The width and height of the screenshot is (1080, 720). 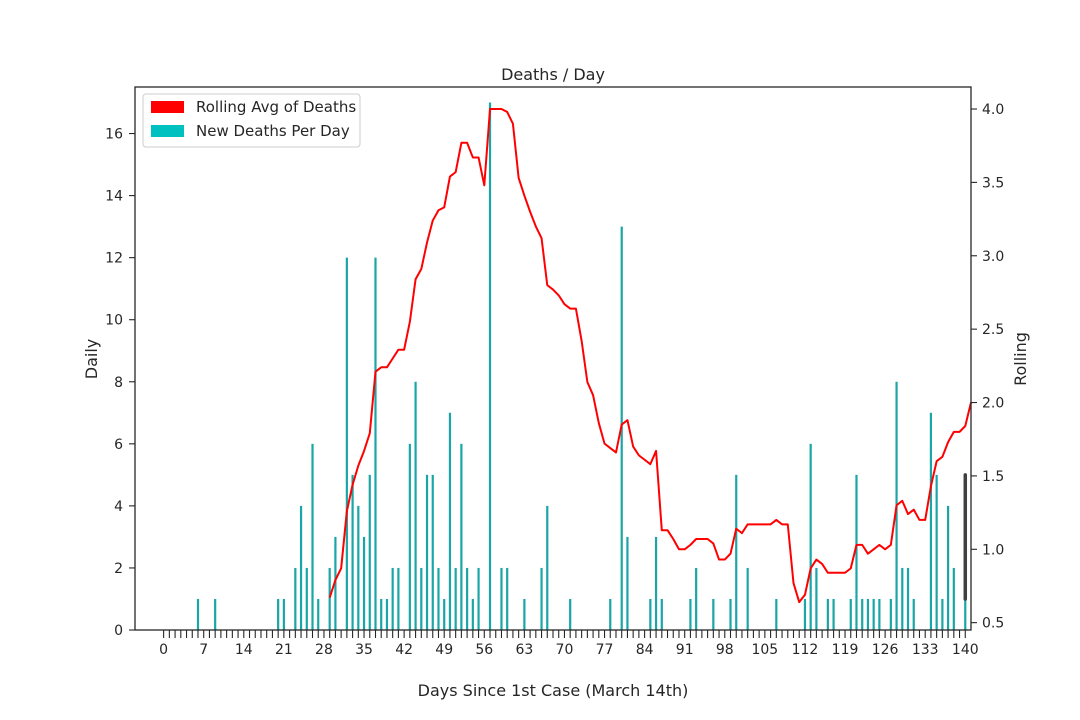 What do you see at coordinates (685, 650) in the screenshot?
I see `x-tick-label: 91` at bounding box center [685, 650].